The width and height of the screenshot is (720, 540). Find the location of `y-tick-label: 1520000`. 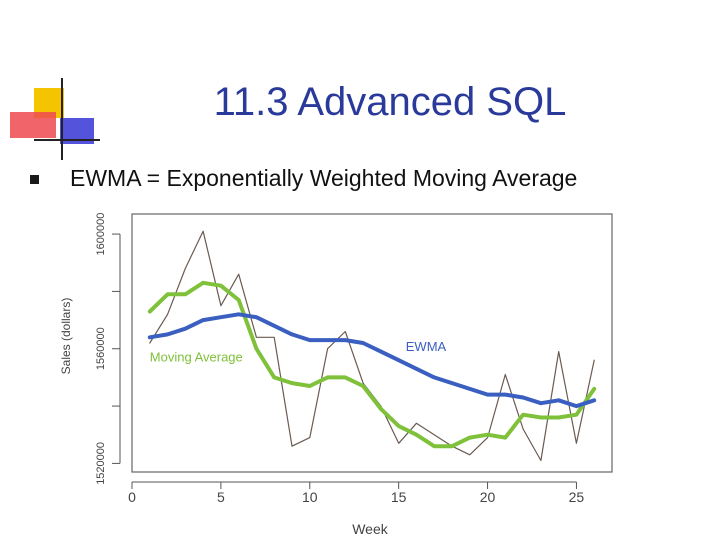

y-tick-label: 1520000 is located at coordinates (101, 463).